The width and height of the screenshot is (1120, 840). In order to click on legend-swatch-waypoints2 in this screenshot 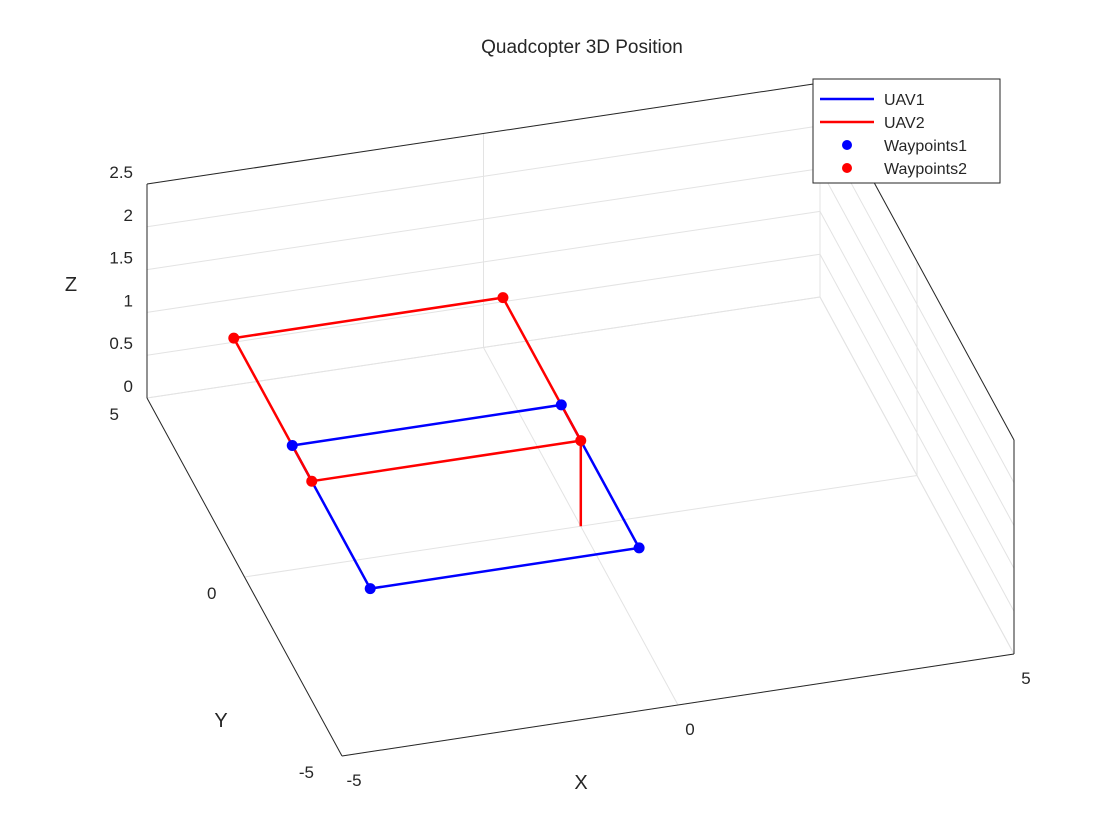, I will do `click(847, 168)`.